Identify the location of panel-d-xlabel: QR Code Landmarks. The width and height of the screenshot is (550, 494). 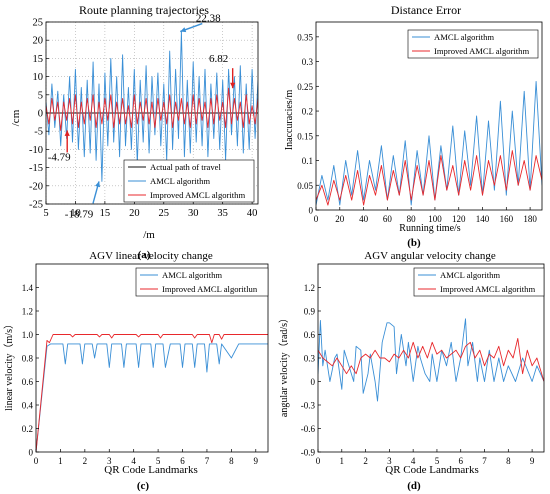
(431, 470).